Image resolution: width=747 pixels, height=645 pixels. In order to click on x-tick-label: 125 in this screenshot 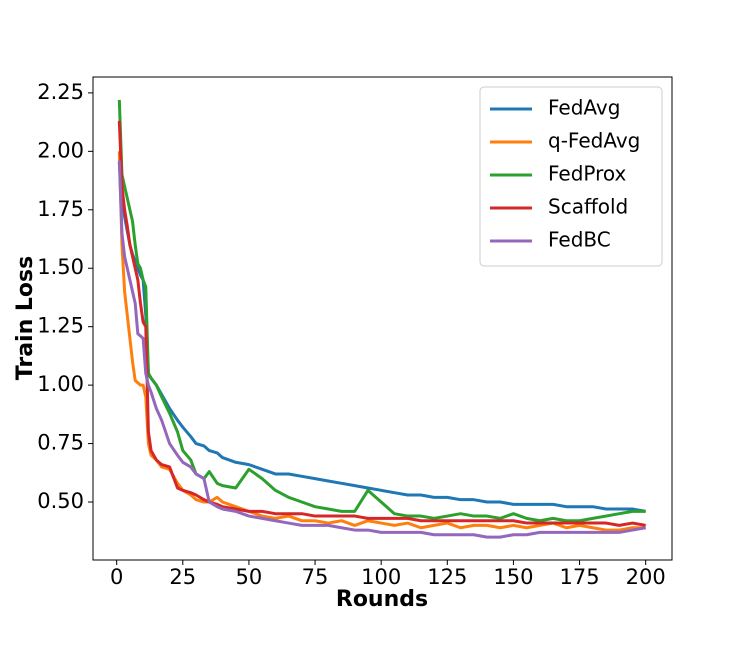, I will do `click(447, 577)`.